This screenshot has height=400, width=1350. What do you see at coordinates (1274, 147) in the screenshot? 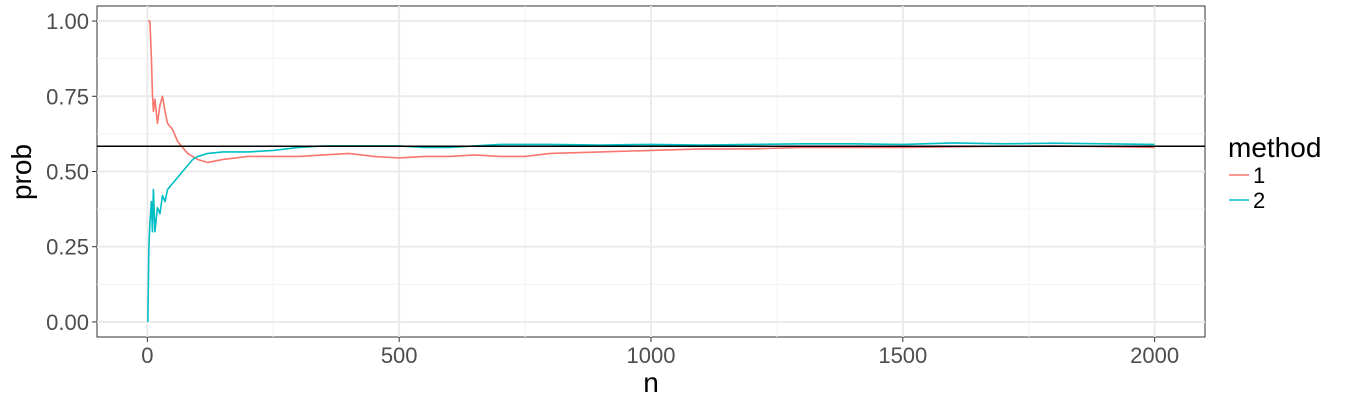
I see `legend-title: method` at bounding box center [1274, 147].